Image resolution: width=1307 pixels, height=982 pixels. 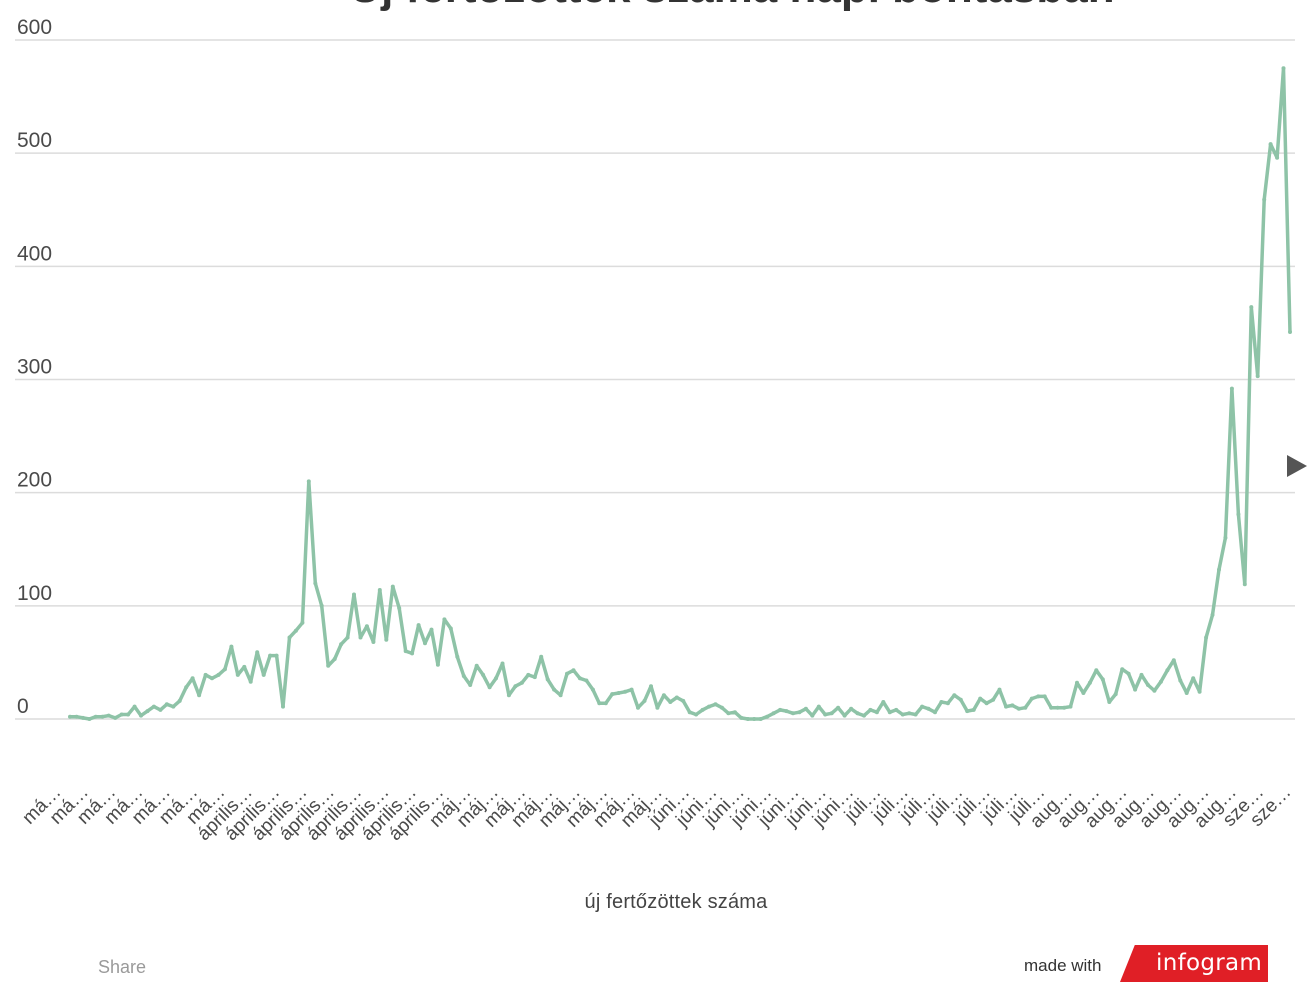 I want to click on infogram-logo: infogram, so click(x=1194, y=963).